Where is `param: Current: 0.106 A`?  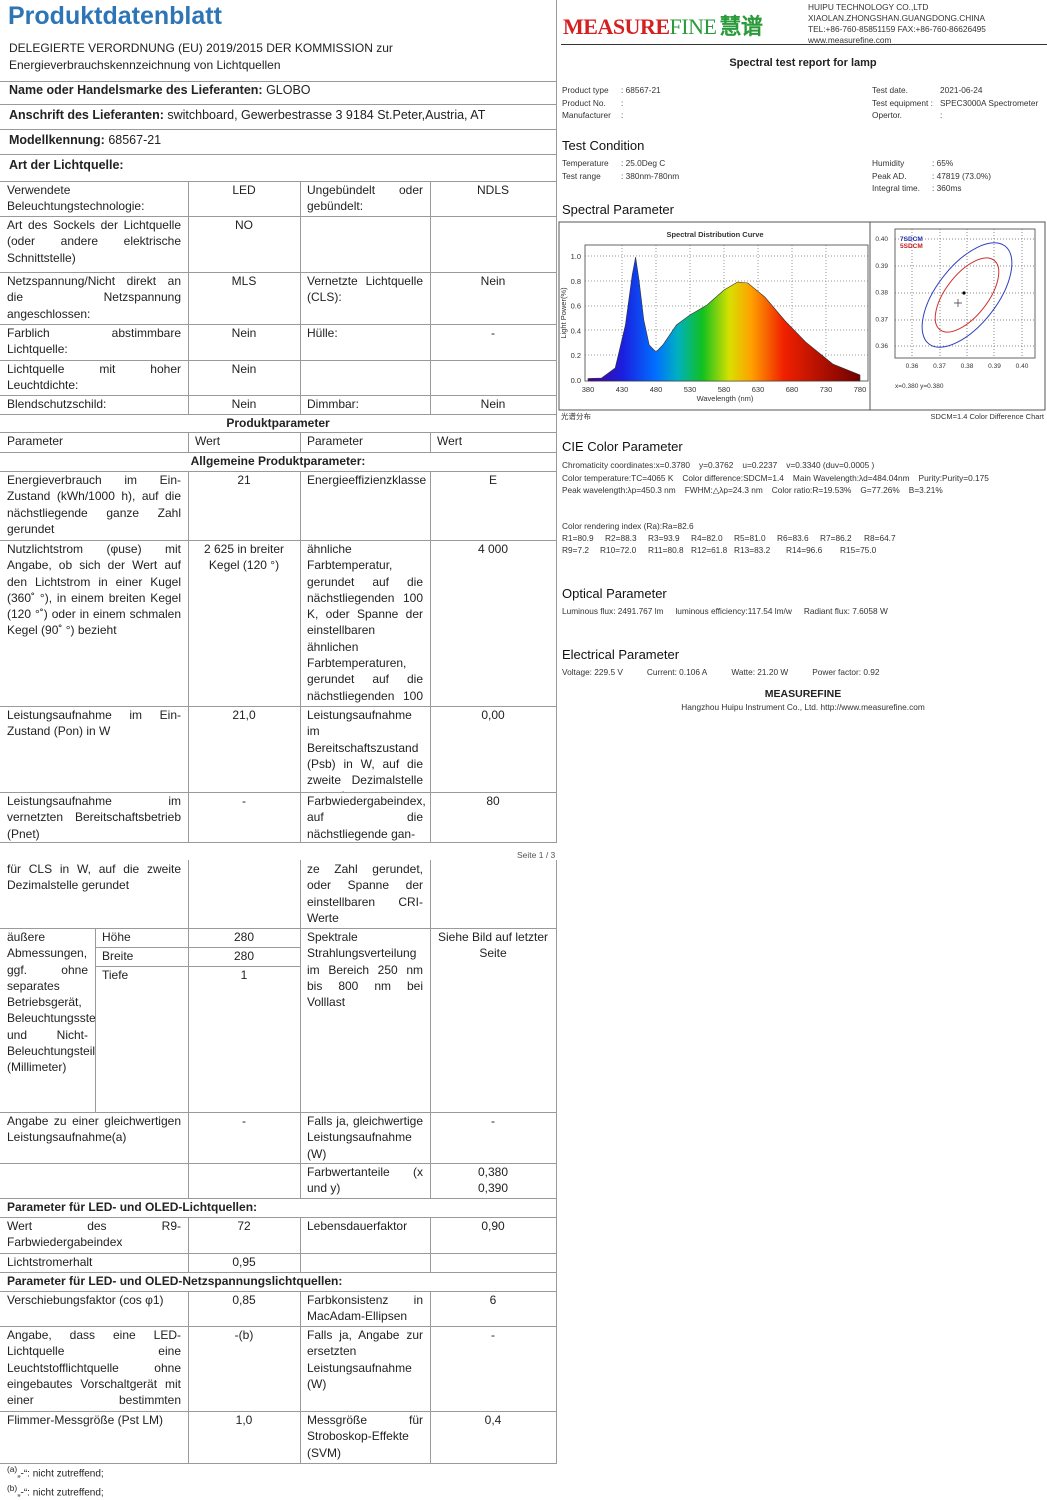 param: Current: 0.106 A is located at coordinates (677, 672).